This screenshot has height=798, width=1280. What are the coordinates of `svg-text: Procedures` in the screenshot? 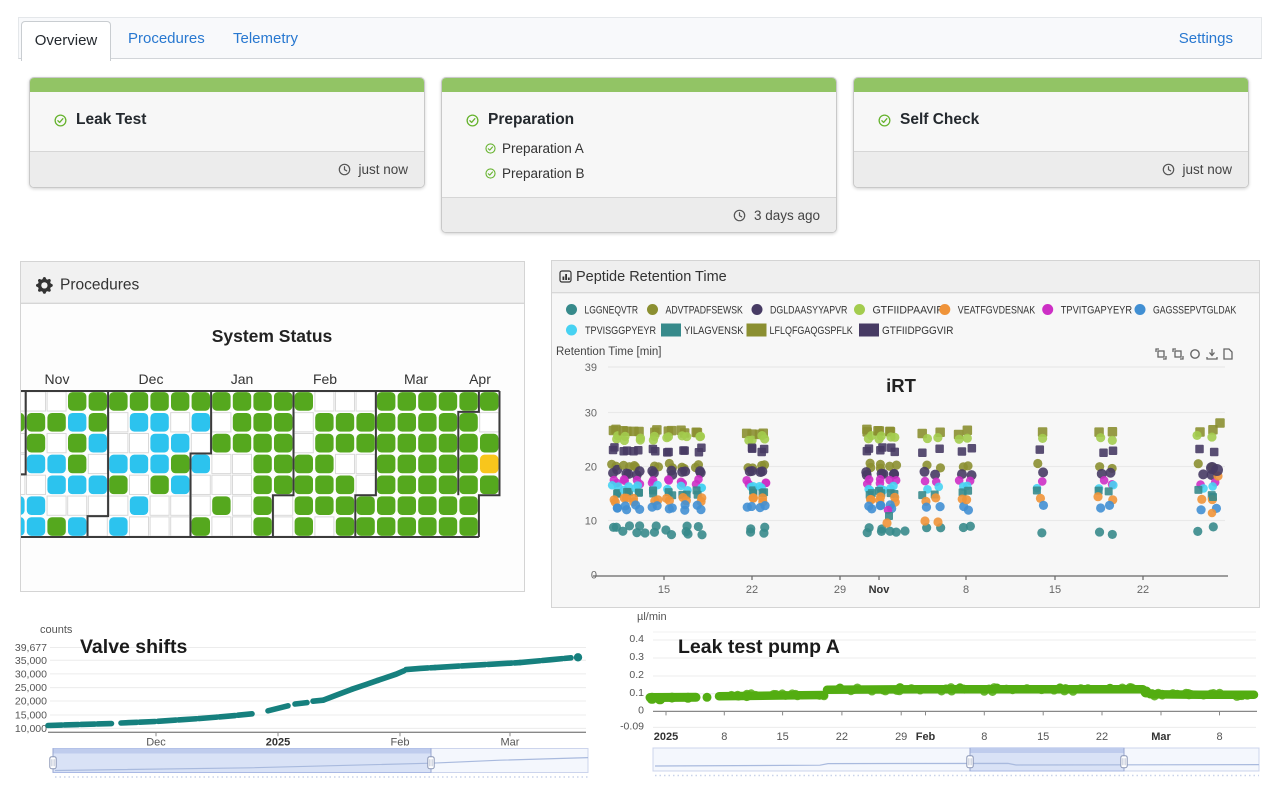 It's located at (100, 285).